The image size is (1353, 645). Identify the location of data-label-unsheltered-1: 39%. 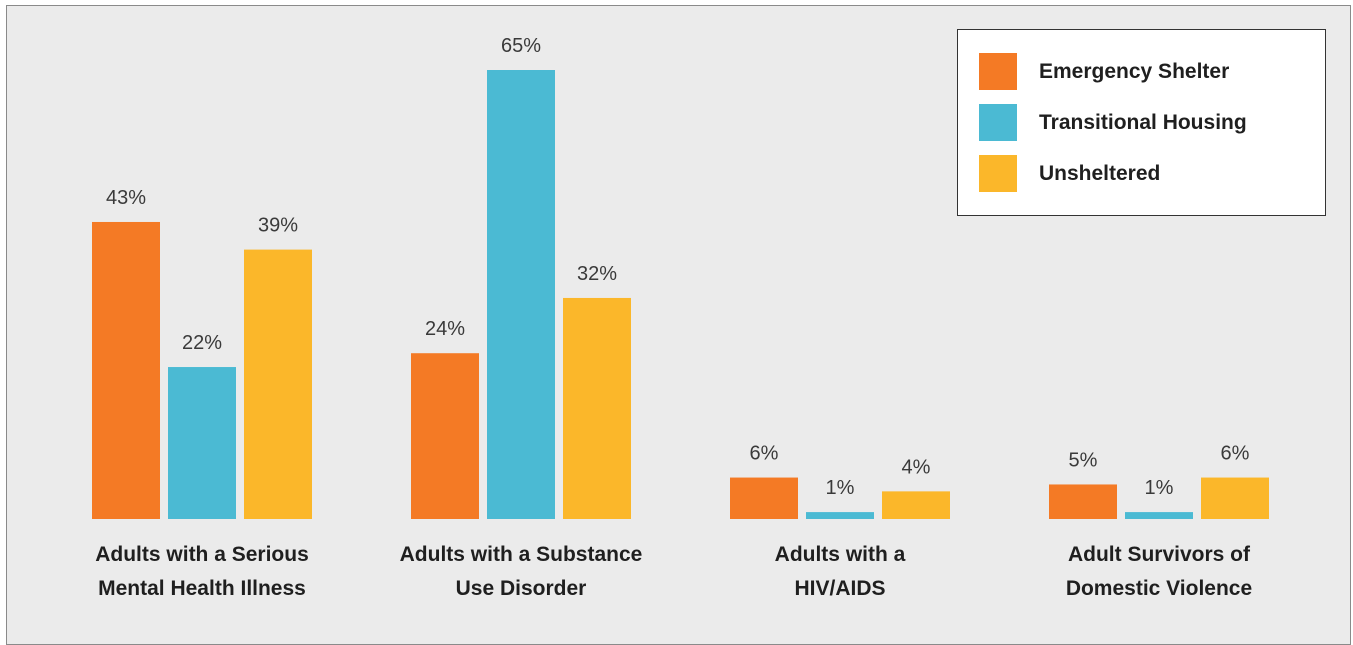
(278, 226).